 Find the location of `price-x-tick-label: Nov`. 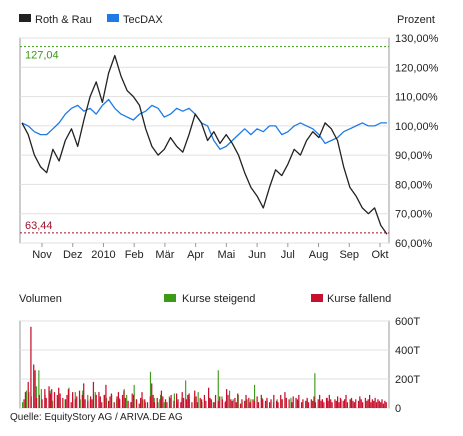

price-x-tick-label: Nov is located at coordinates (42, 255).